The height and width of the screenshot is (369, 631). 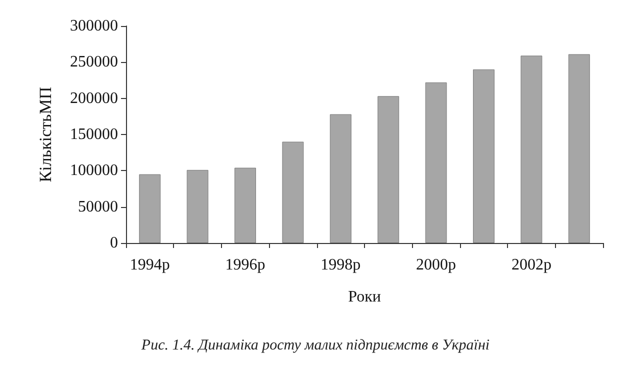 I want to click on y-tick-label: 0, so click(x=114, y=243).